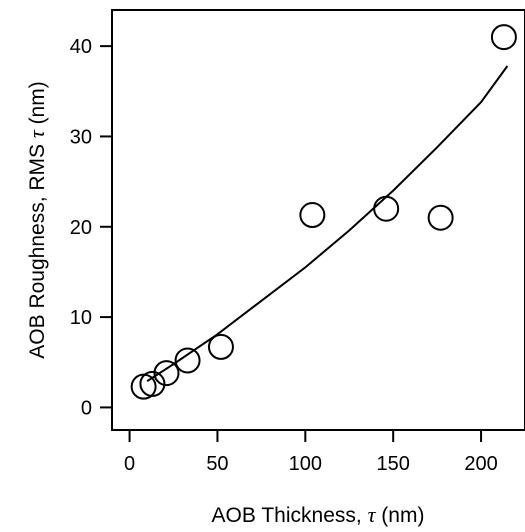 This screenshot has height=532, width=525. I want to click on x-tick-label: 200, so click(480, 464).